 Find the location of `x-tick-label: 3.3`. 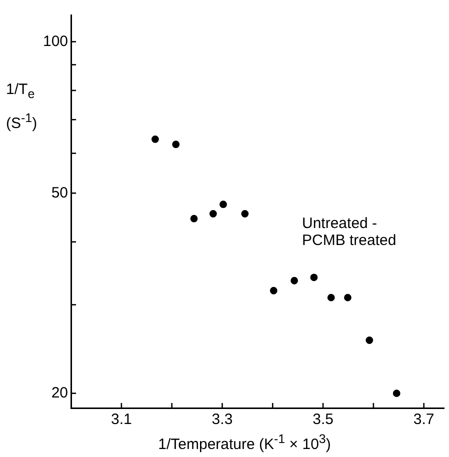

x-tick-label: 3.3 is located at coordinates (222, 419).